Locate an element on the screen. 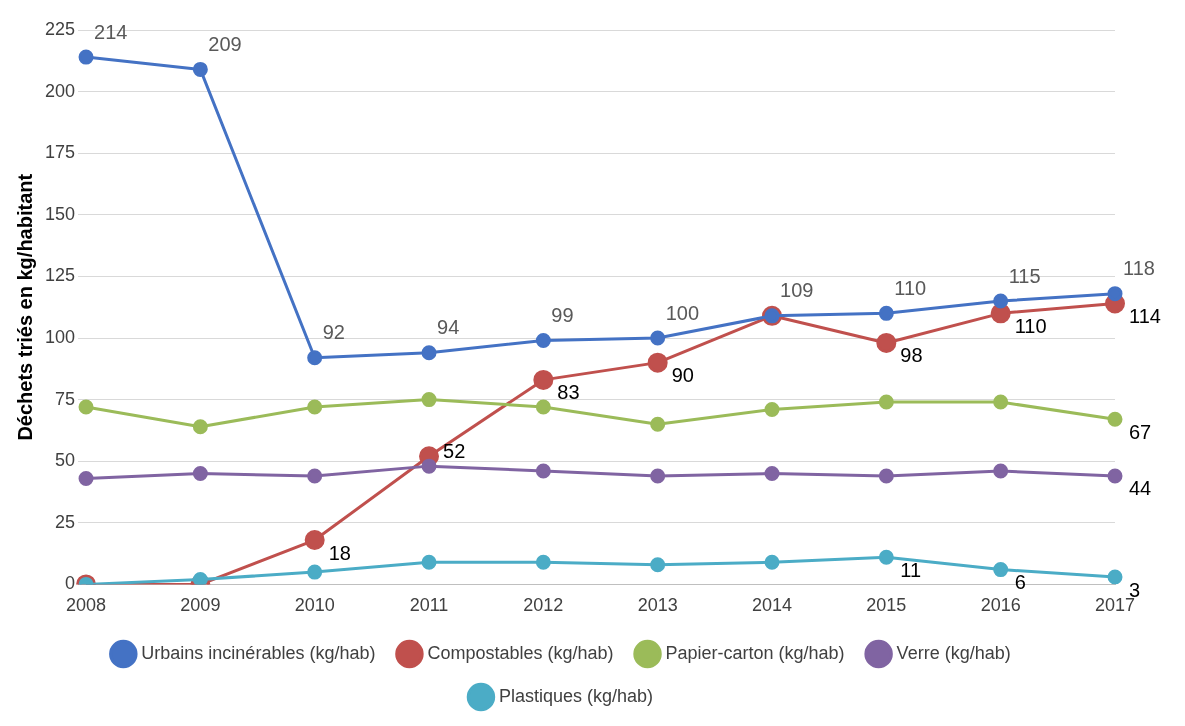 This screenshot has height=726, width=1185. y-tick-label: 225 is located at coordinates (60, 28).